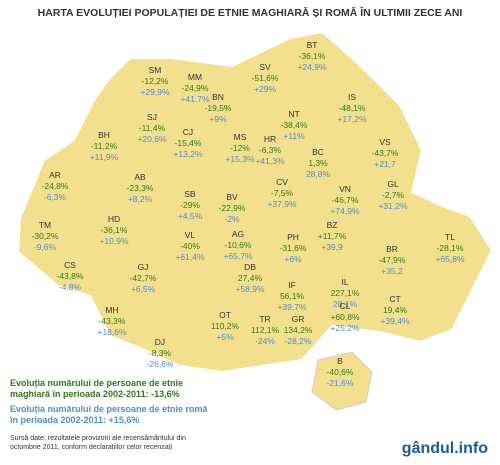 The image size is (500, 465). I want to click on roma-change: +25,2%, so click(345, 328).